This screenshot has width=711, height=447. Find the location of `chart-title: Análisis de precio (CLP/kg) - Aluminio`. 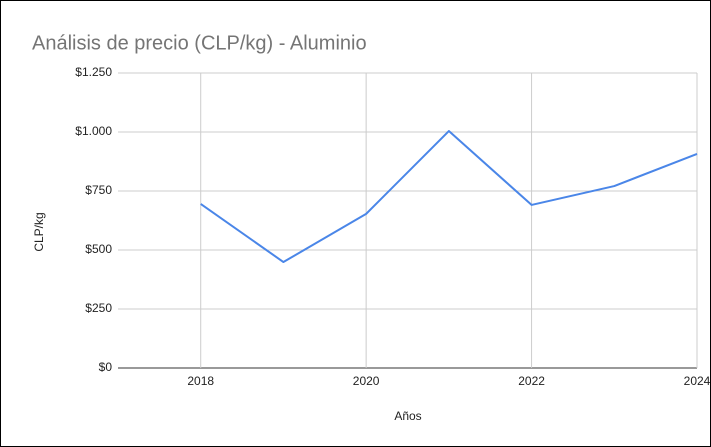

chart-title: Análisis de precio (CLP/kg) - Aluminio is located at coordinates (199, 43).